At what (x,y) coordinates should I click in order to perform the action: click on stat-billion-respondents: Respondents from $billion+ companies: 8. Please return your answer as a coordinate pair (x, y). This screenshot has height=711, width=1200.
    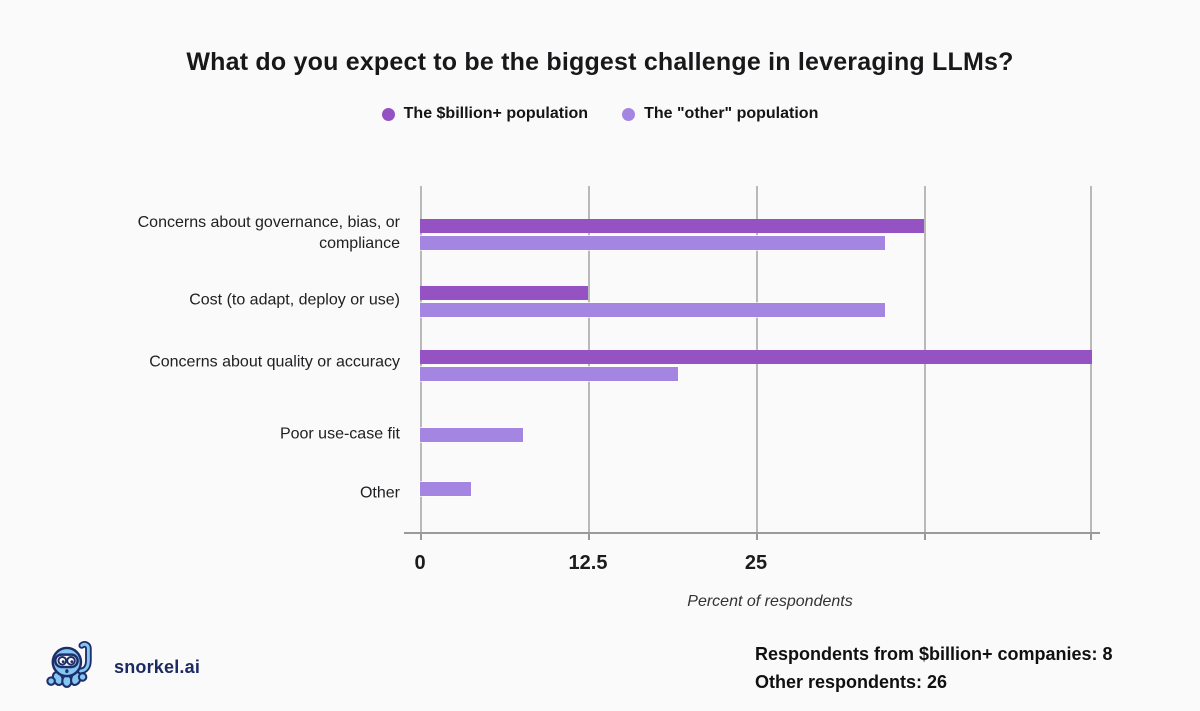
    Looking at the image, I should click on (934, 654).